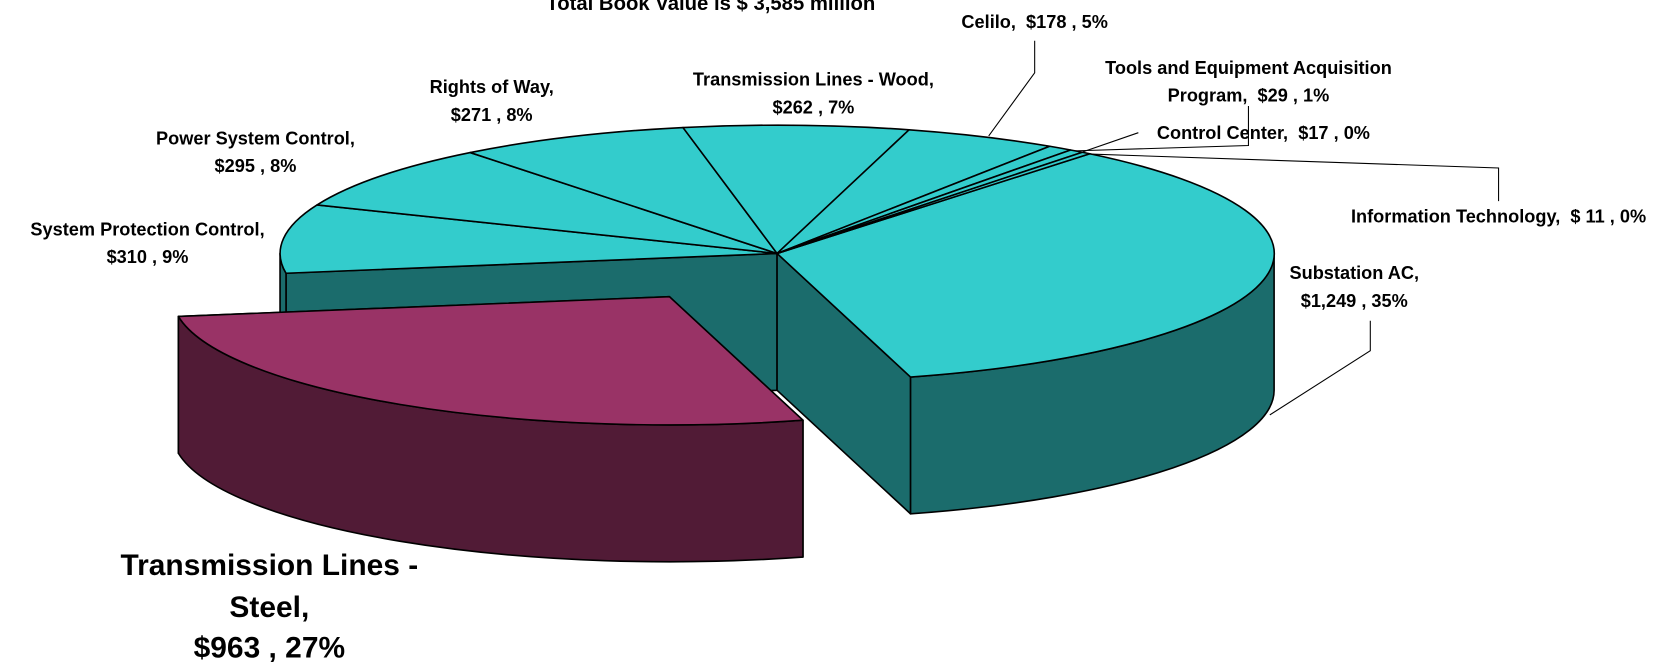  Describe the element at coordinates (792, 108) in the screenshot. I see `value-label: $262` at that location.